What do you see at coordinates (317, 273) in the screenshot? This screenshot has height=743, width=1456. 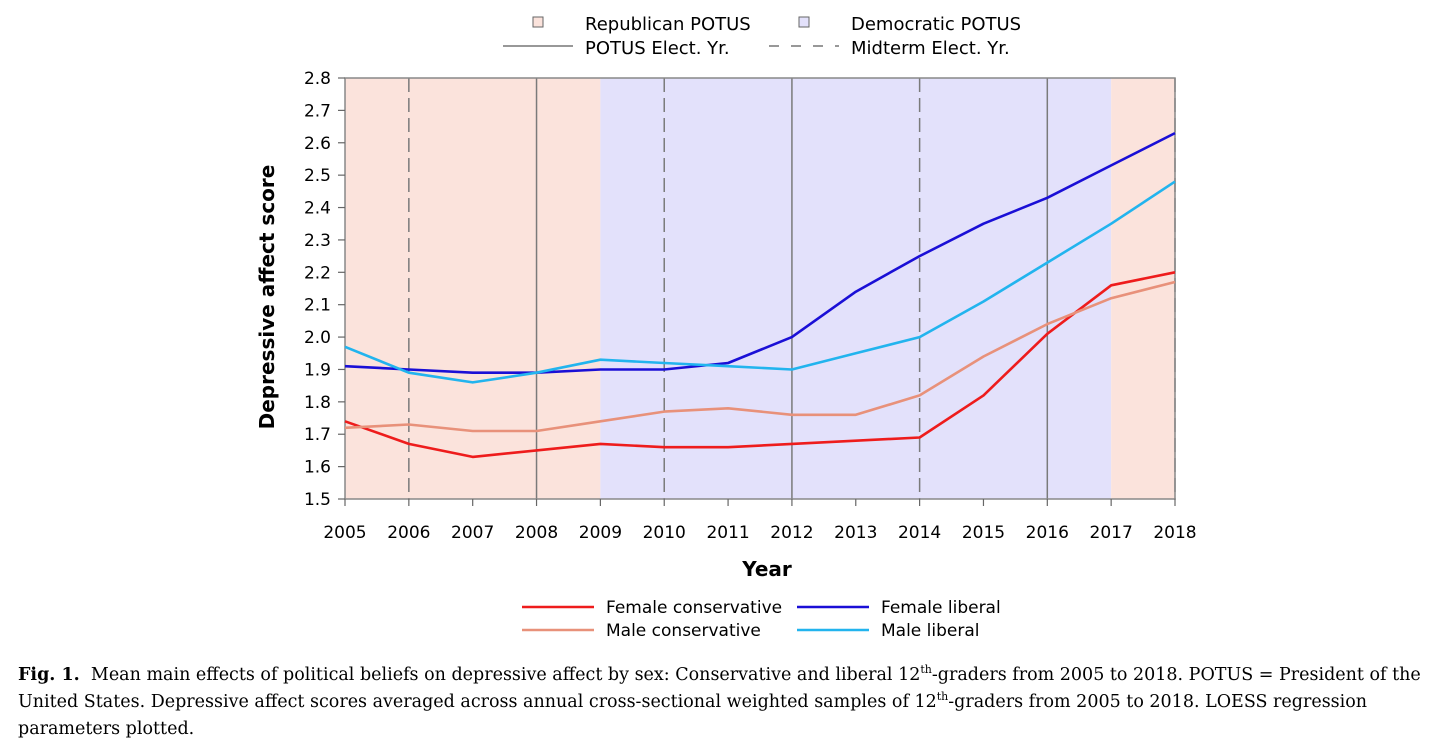 I see `y-tick-label: 2.2` at bounding box center [317, 273].